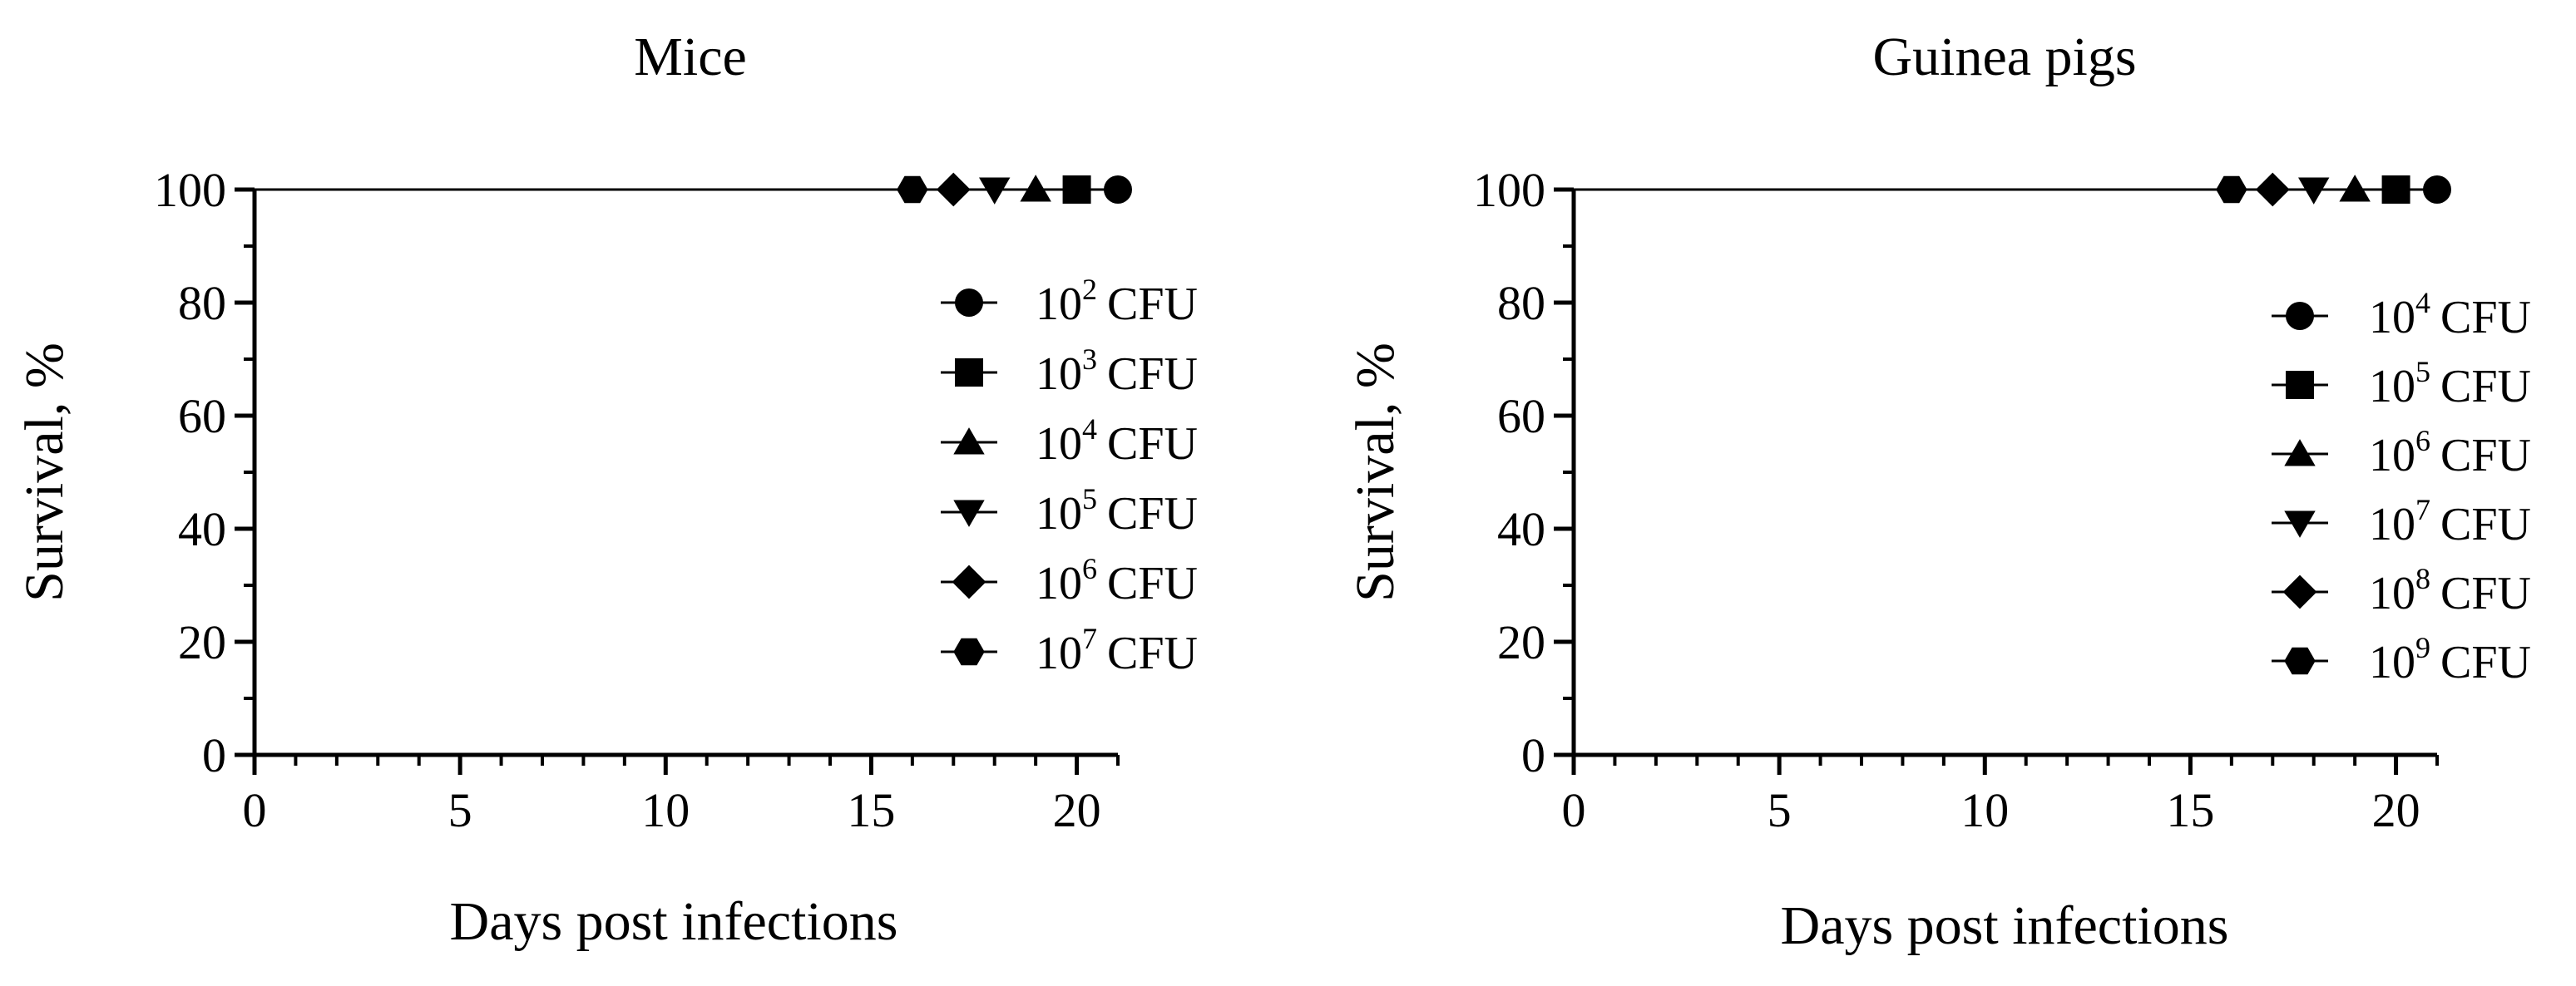 The image size is (2576, 986). I want to click on circle-icon, so click(969, 302).